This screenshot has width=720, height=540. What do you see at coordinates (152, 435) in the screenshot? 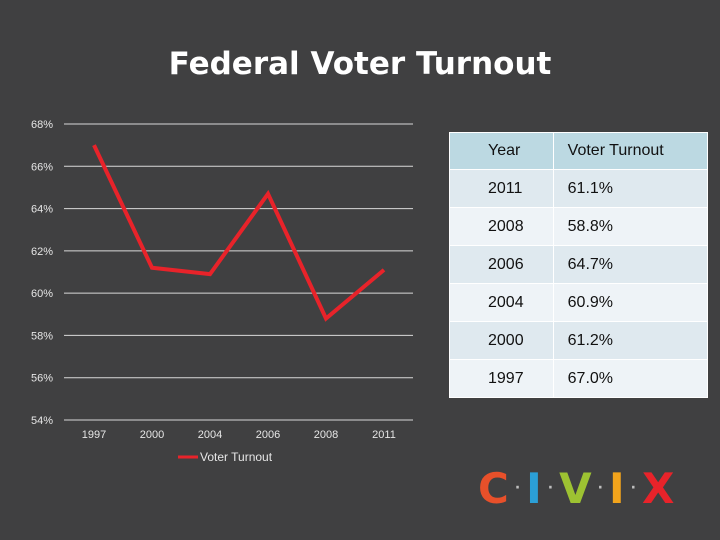
I see `x-tick-label: 2000` at bounding box center [152, 435].